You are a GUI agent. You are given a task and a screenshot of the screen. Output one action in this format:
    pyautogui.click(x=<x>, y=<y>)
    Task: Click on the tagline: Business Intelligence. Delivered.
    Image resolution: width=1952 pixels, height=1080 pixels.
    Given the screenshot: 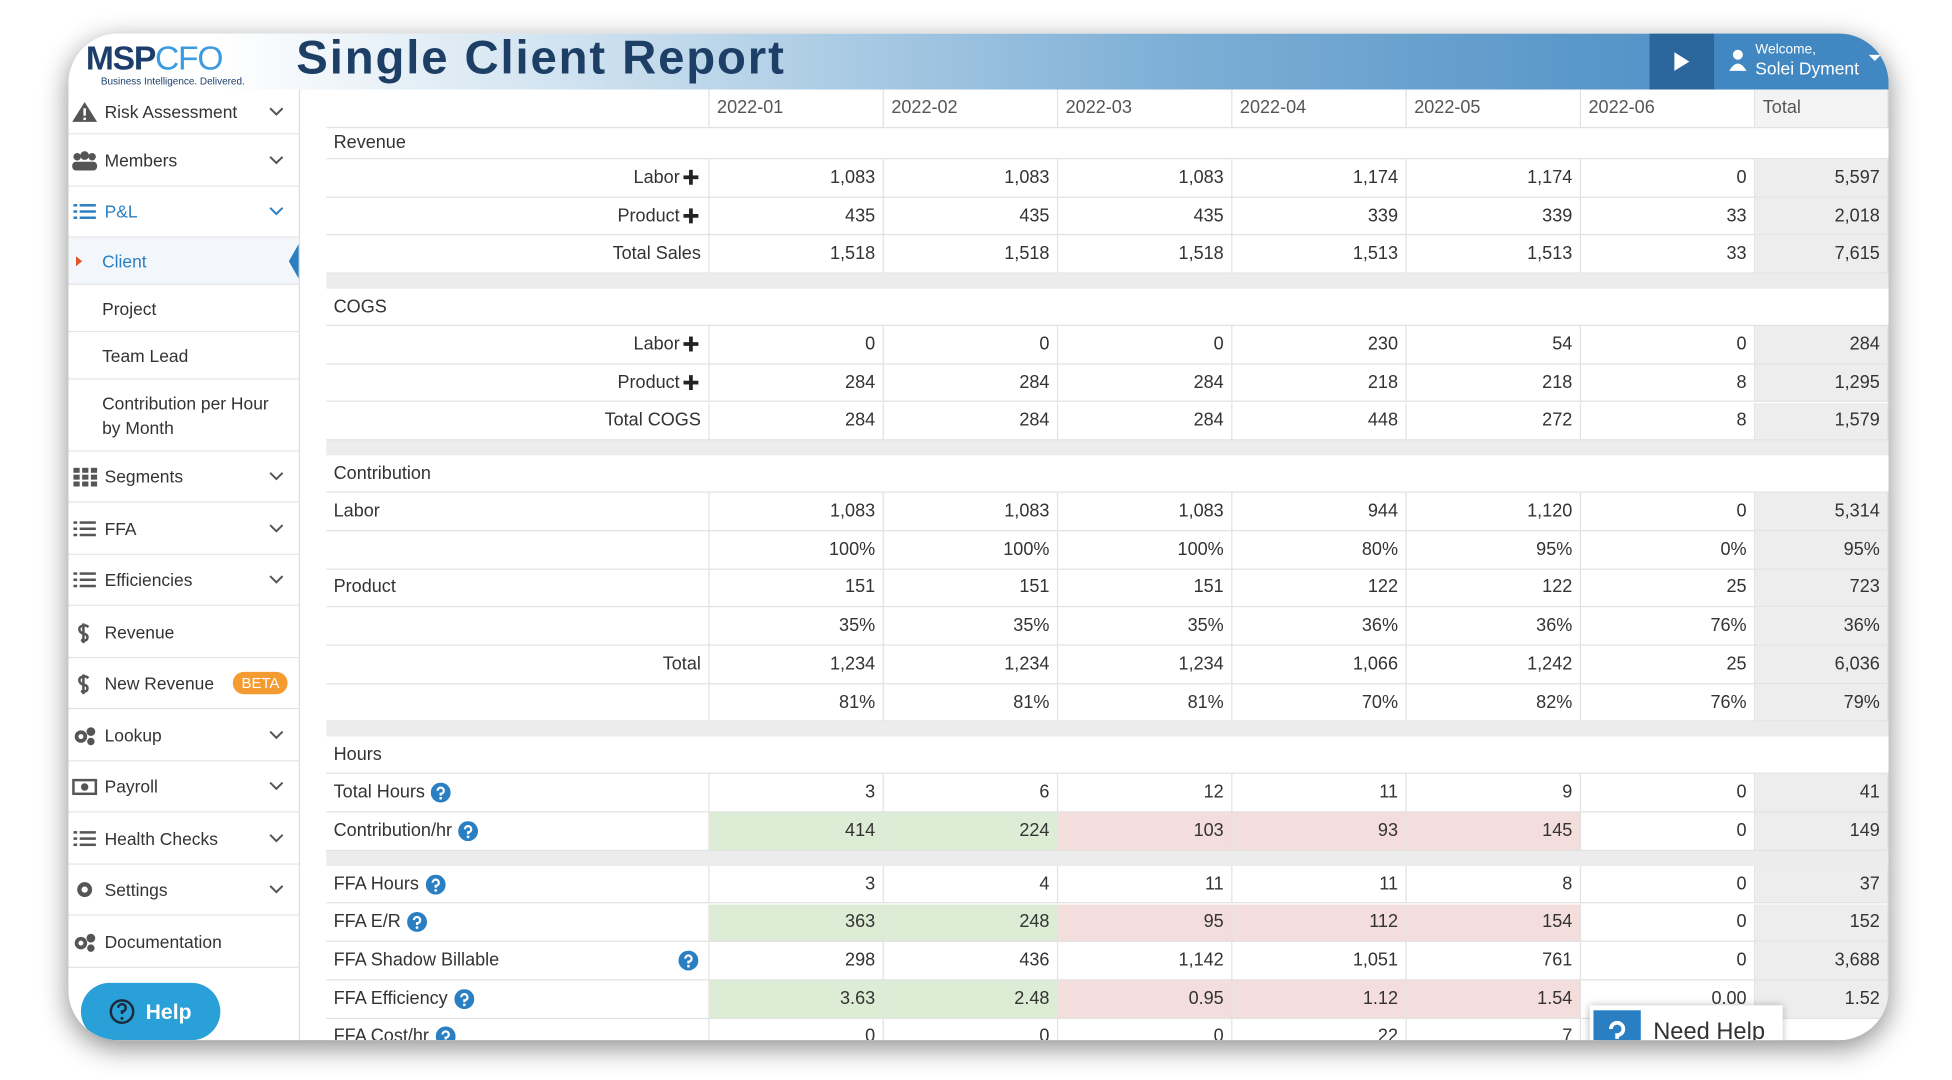 What is the action you would take?
    pyautogui.click(x=172, y=81)
    